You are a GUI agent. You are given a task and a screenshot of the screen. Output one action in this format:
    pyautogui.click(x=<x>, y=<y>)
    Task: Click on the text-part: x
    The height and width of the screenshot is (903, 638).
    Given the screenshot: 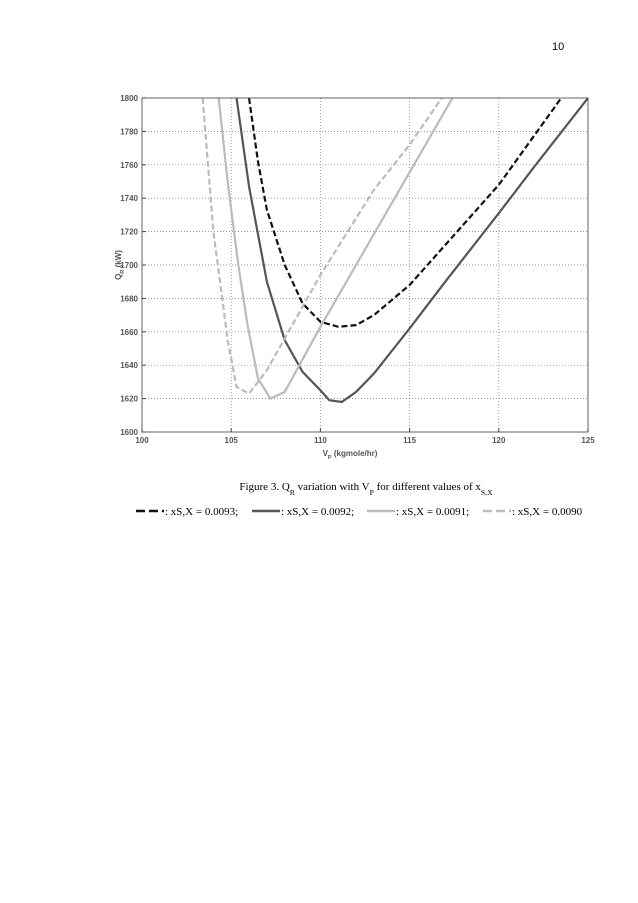 What is the action you would take?
    pyautogui.click(x=478, y=487)
    